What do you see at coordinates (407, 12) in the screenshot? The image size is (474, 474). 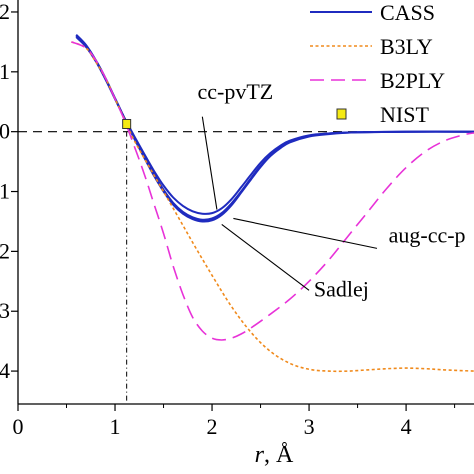 I see `legend-label: CASS` at bounding box center [407, 12].